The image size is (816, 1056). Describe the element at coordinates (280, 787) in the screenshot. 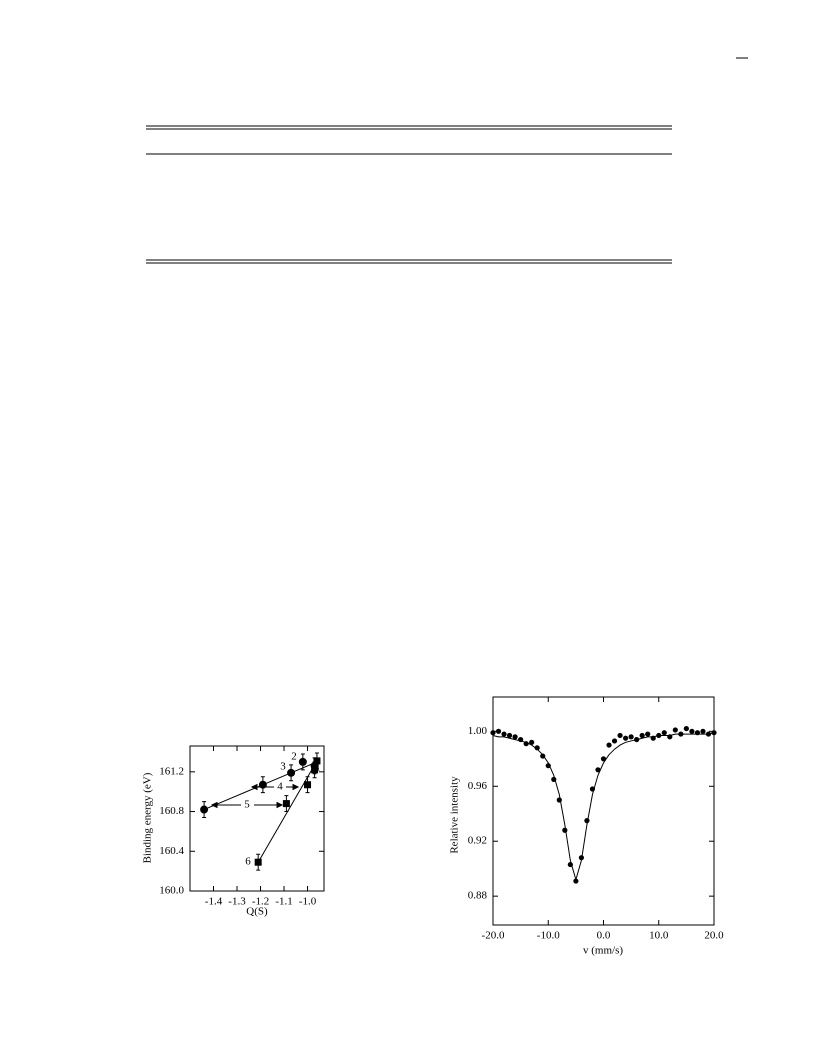

I see `annotation: 4` at that location.